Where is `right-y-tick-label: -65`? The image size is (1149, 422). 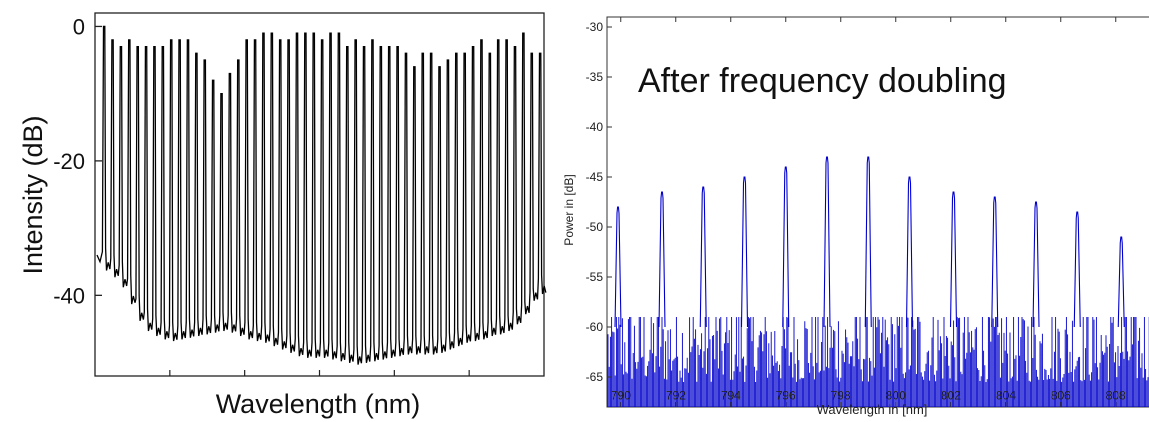 right-y-tick-label: -65 is located at coordinates (595, 377).